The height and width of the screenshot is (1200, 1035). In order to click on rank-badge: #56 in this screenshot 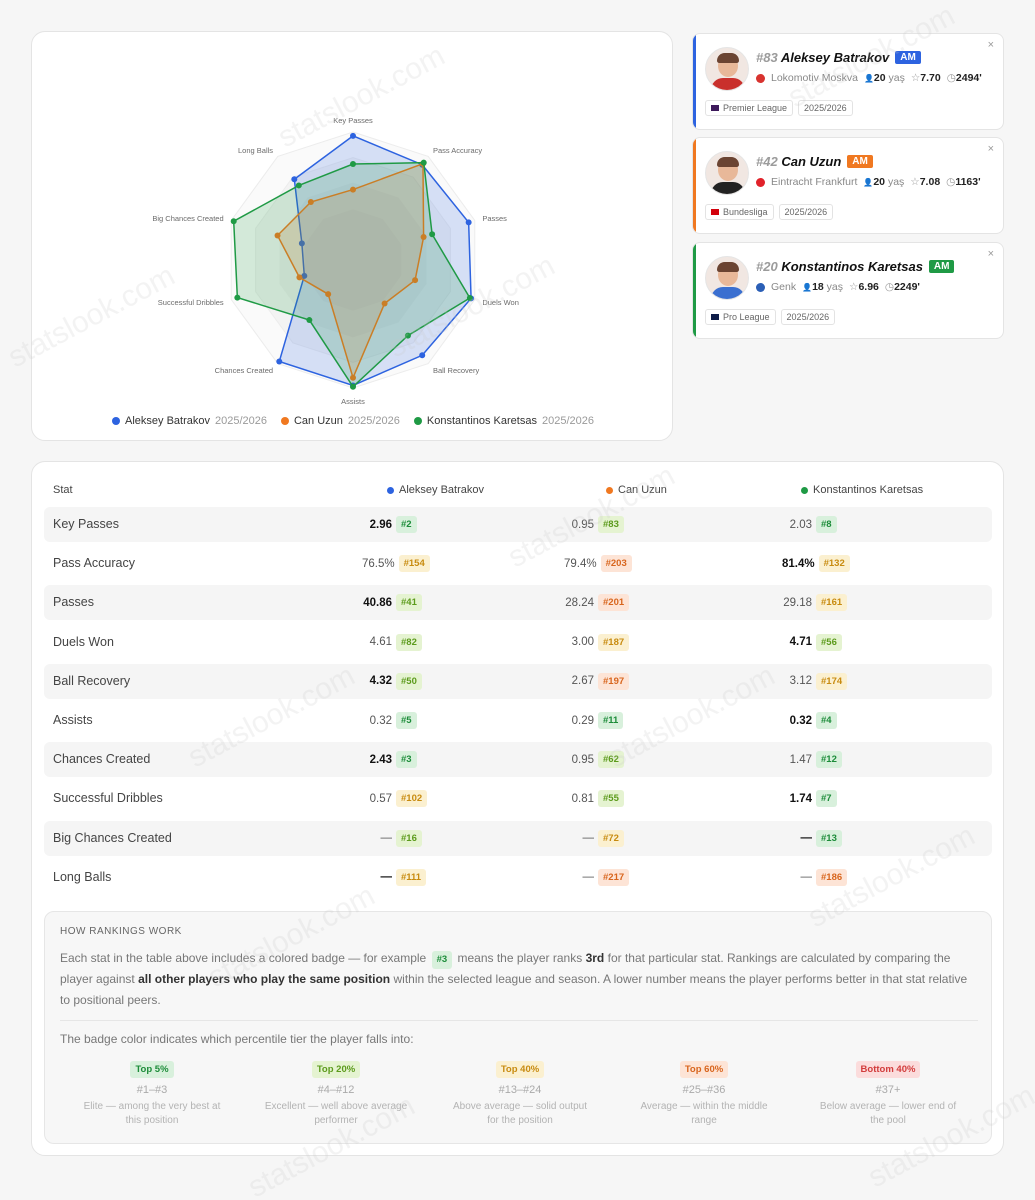, I will do `click(829, 642)`.